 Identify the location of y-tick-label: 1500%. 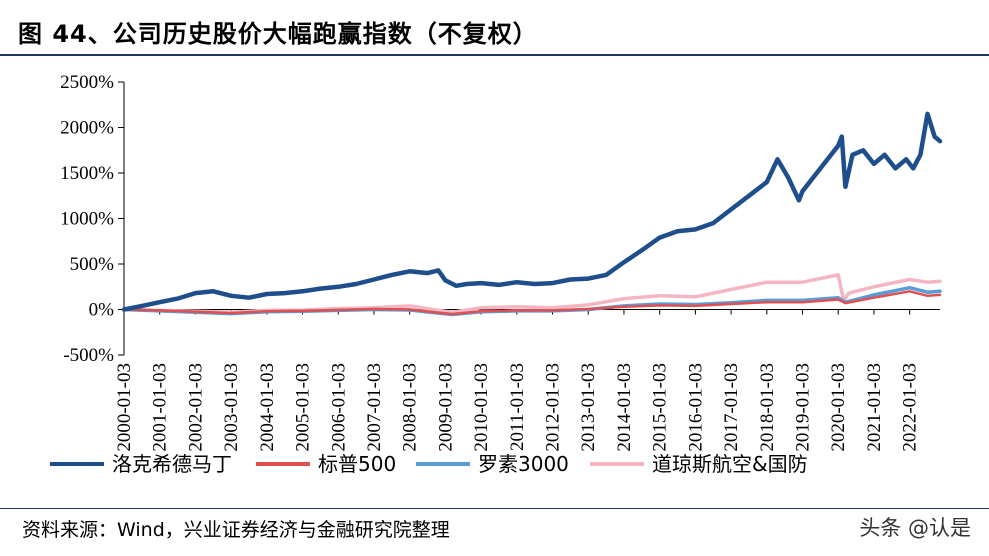
(87, 173).